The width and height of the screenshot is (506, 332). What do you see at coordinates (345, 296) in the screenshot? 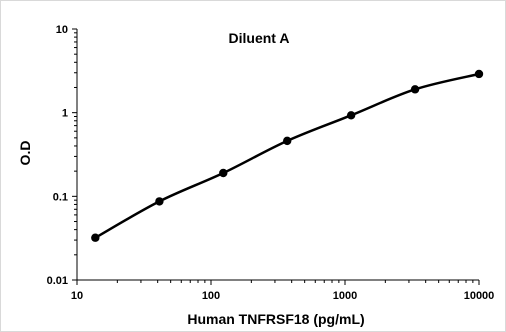
I see `x-tick-label: 1000` at bounding box center [345, 296].